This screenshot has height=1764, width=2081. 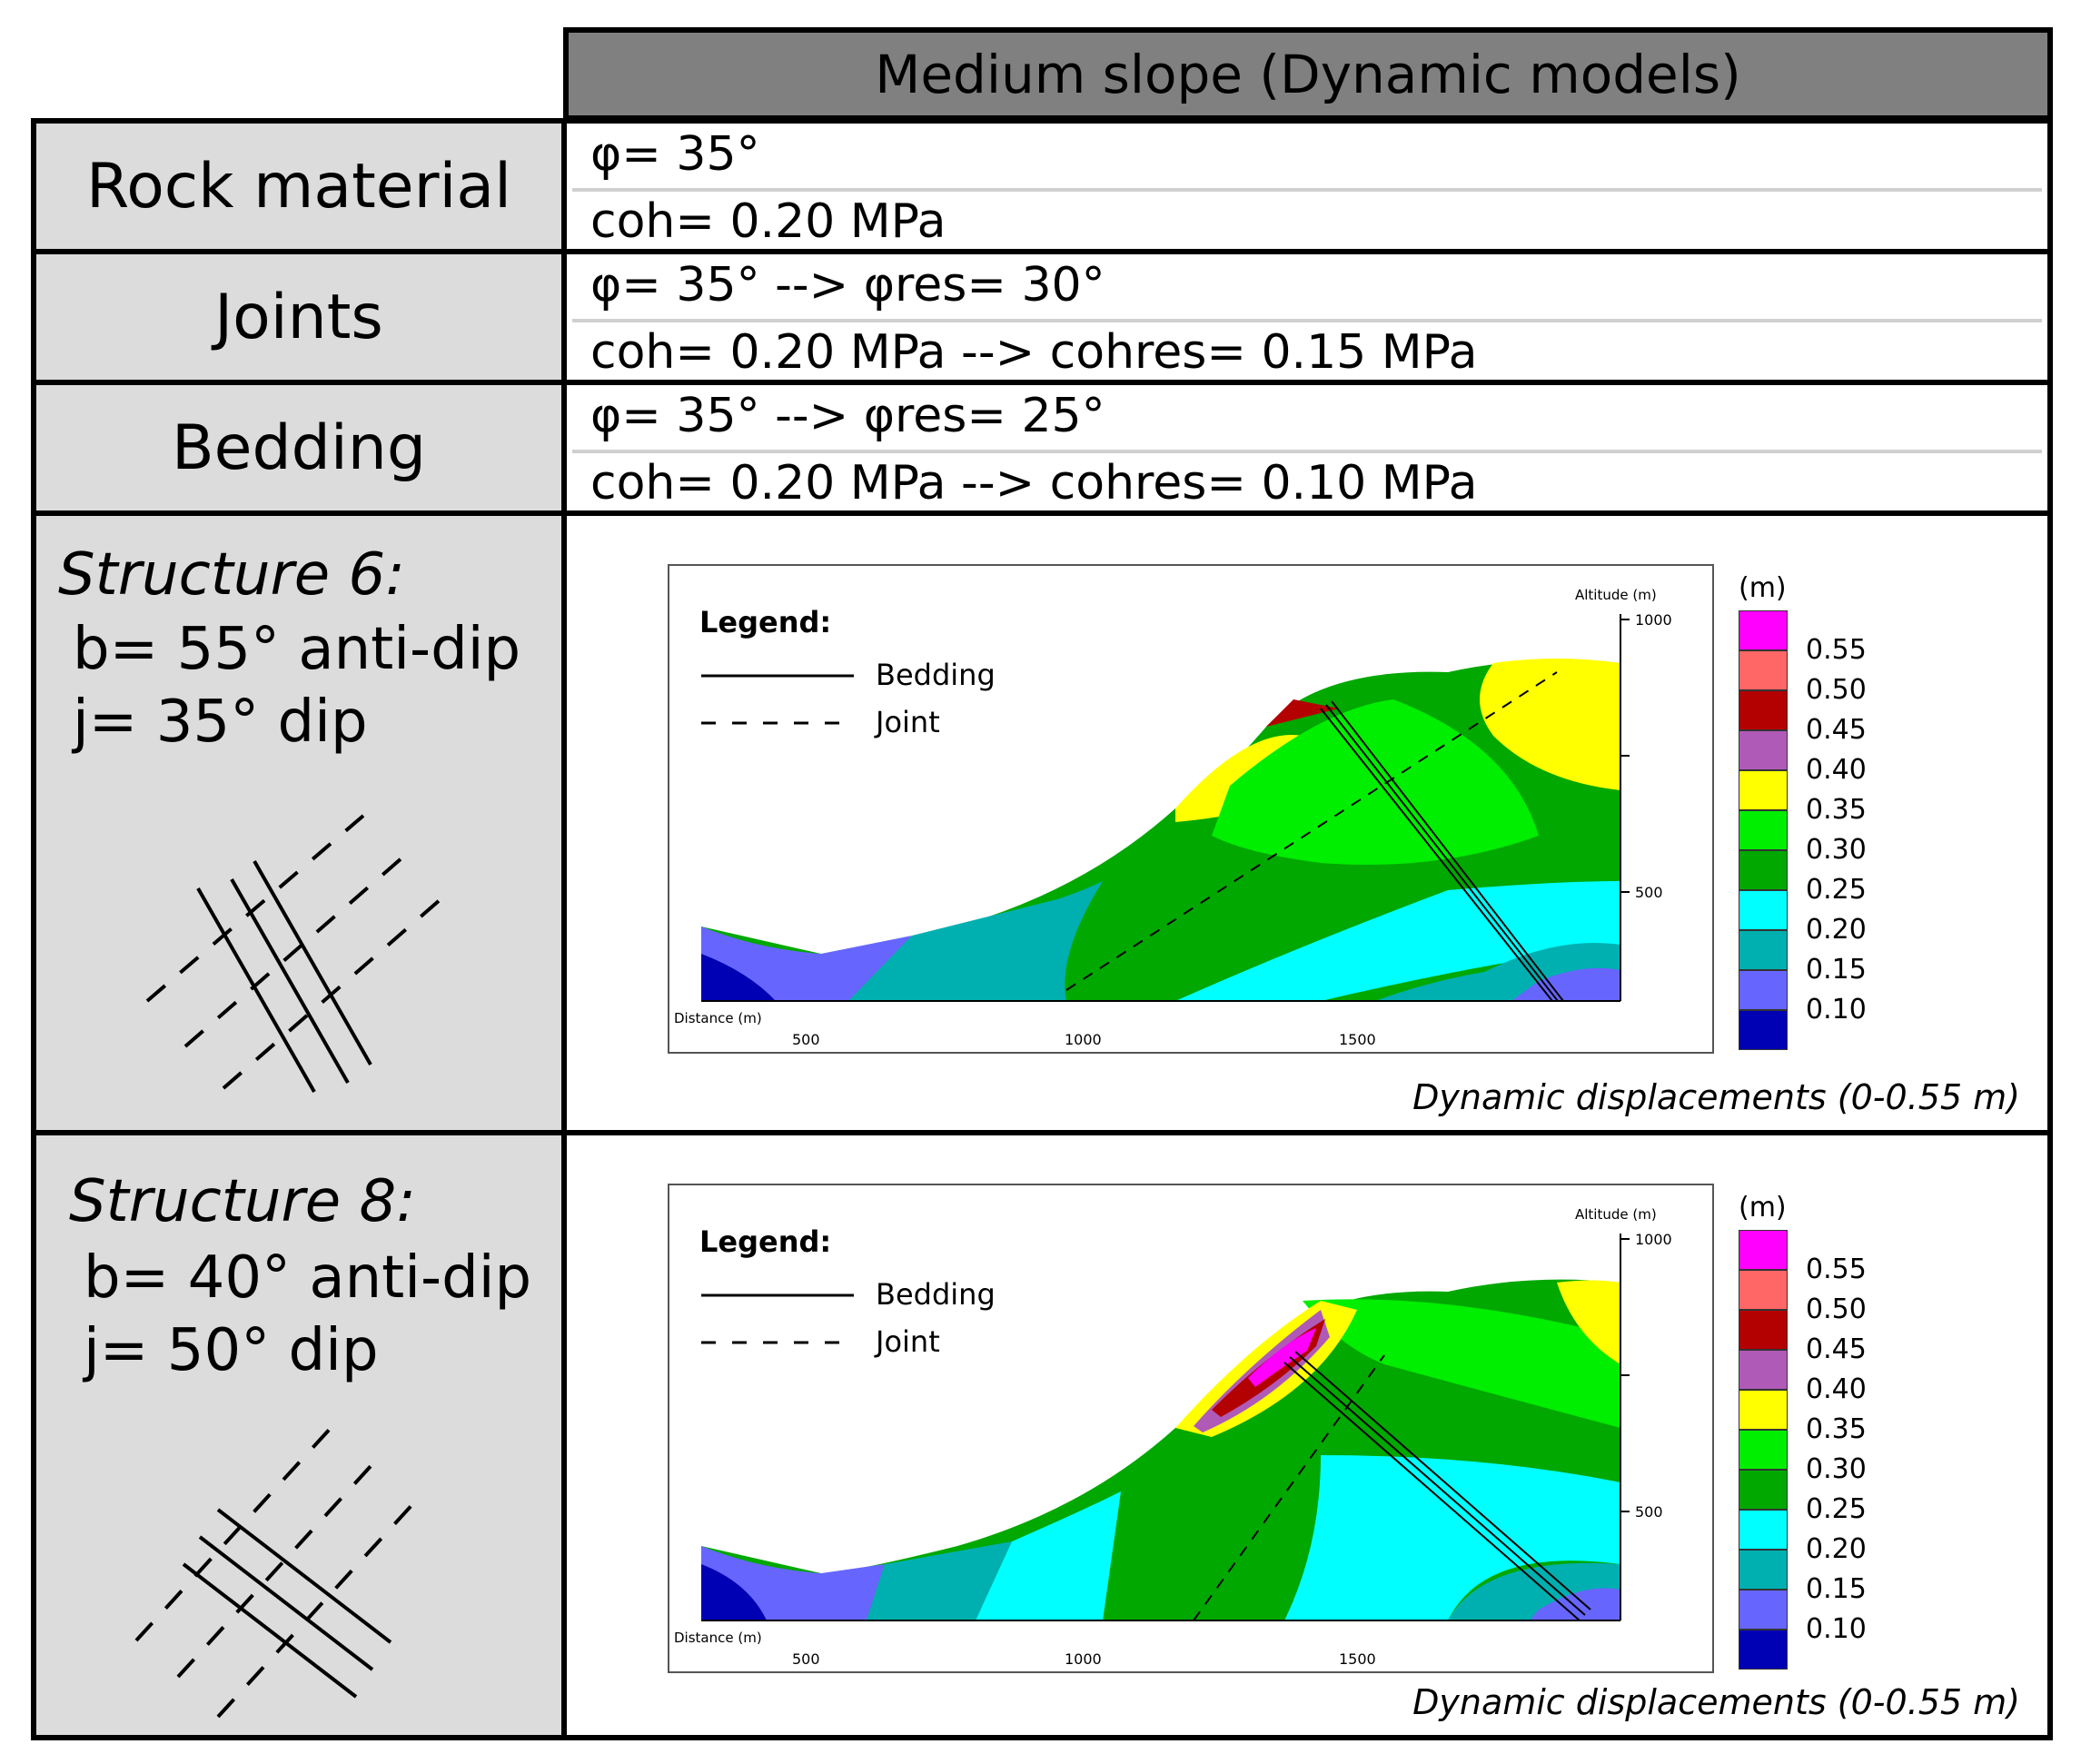 I want to click on row-values-rock-material: φ= 35° coh= 0.20 MPa, so click(x=1307, y=186).